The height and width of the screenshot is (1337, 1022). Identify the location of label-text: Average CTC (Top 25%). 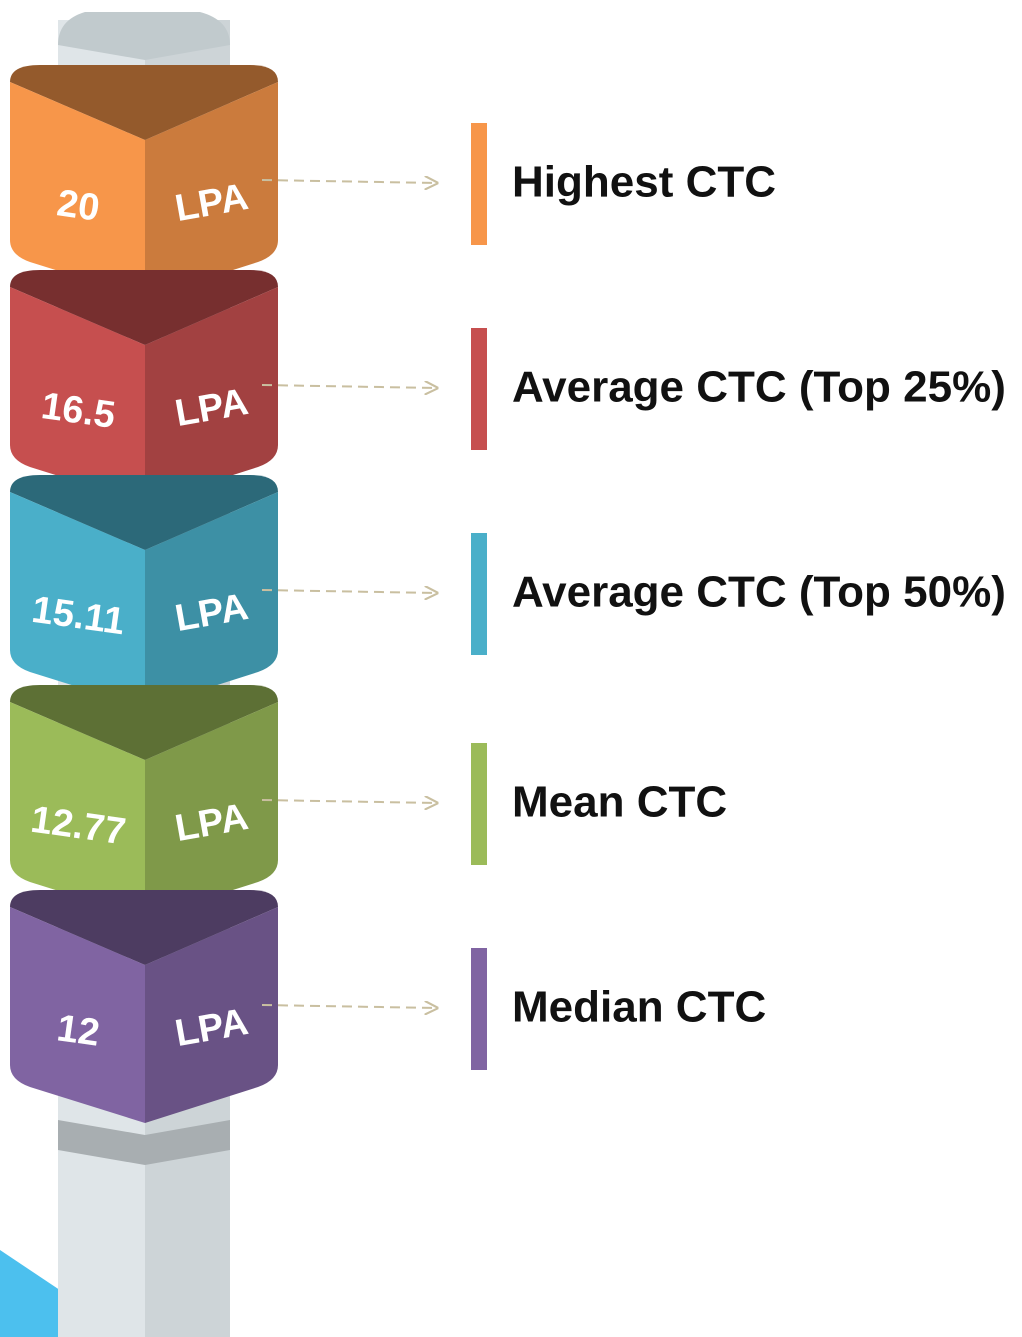
(759, 387).